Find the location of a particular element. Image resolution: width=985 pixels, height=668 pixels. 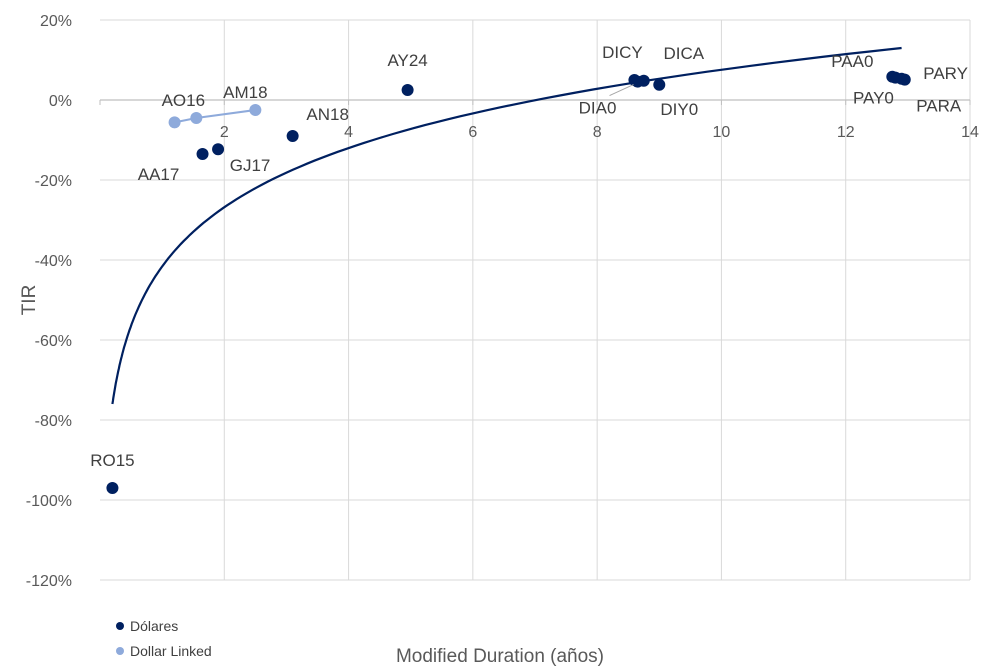

legend-label-dolares: Dólares is located at coordinates (154, 626).